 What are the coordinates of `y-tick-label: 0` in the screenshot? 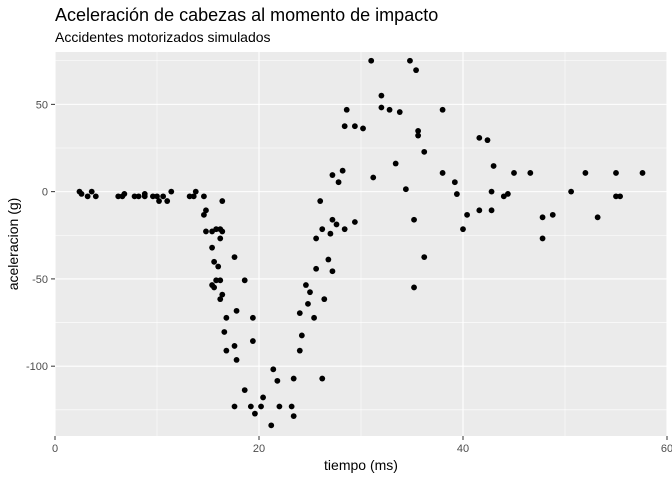 It's located at (45, 193).